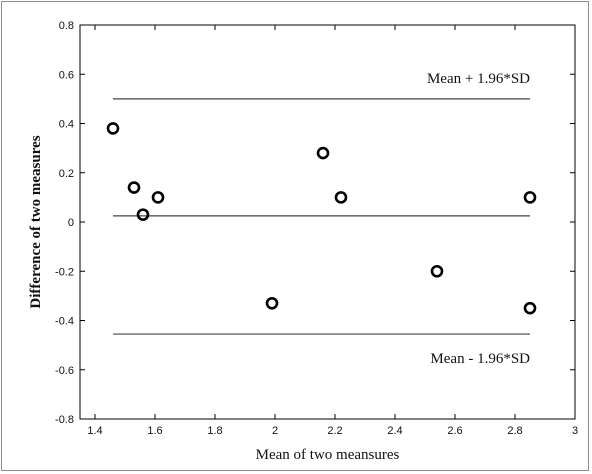  Describe the element at coordinates (94, 431) in the screenshot. I see `x-tick-label: 1.4` at that location.